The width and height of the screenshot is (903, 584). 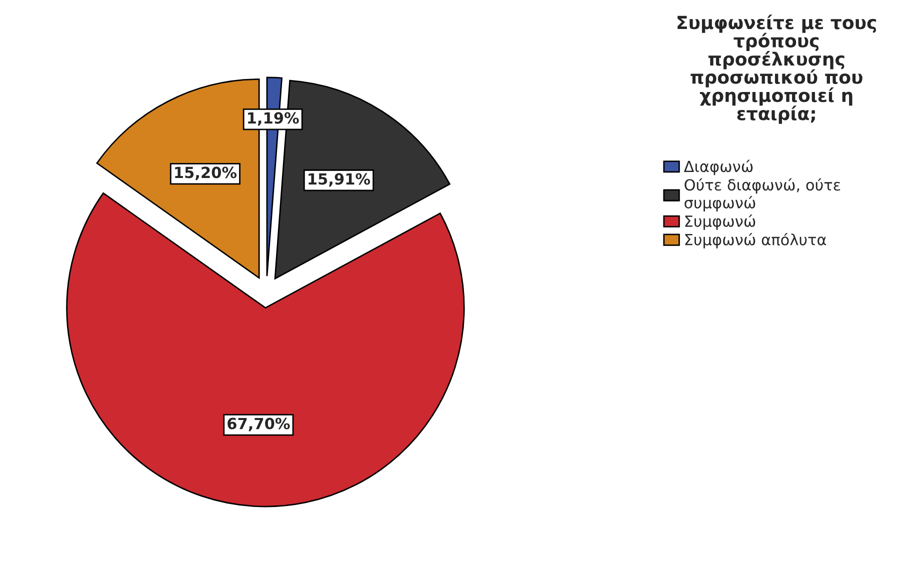 What do you see at coordinates (206, 173) in the screenshot?
I see `data-label: 15,20%` at bounding box center [206, 173].